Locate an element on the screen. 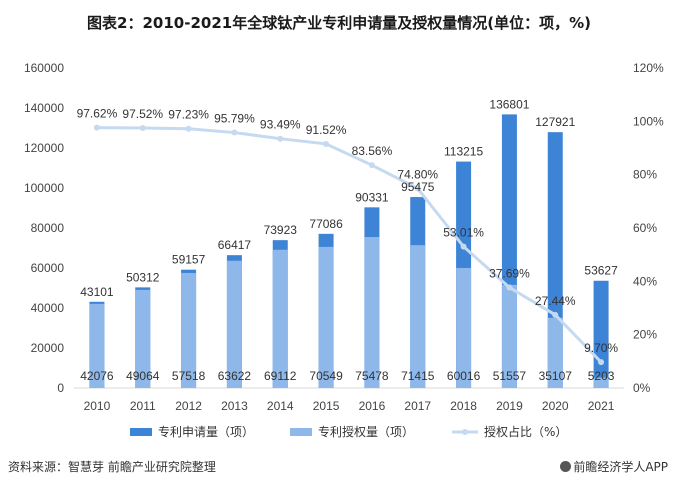 The image size is (678, 489). application-value-label: 113215 is located at coordinates (463, 152).